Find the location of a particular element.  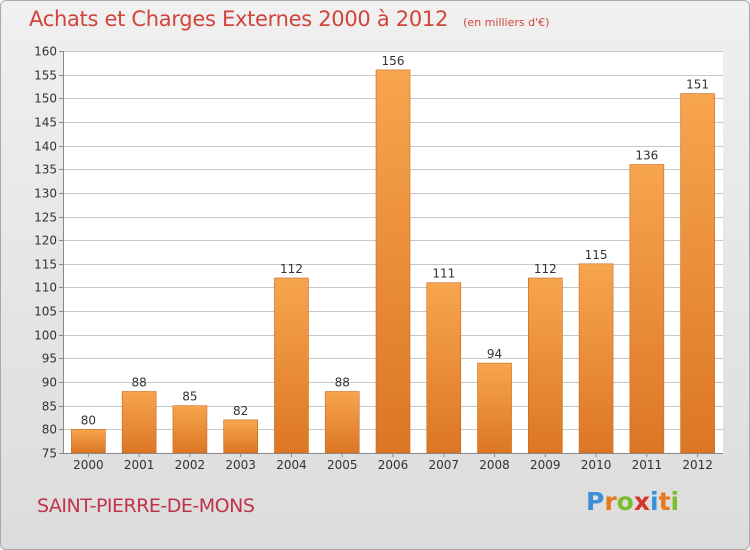

bar-2006 is located at coordinates (393, 261).